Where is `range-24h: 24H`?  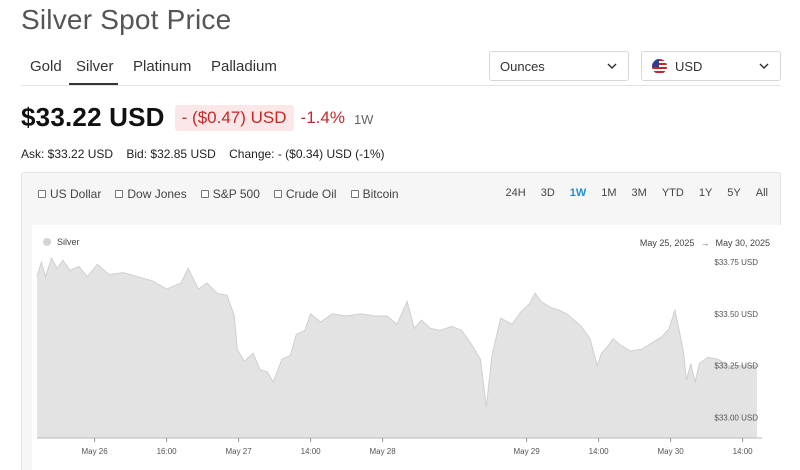
range-24h: 24H is located at coordinates (515, 193).